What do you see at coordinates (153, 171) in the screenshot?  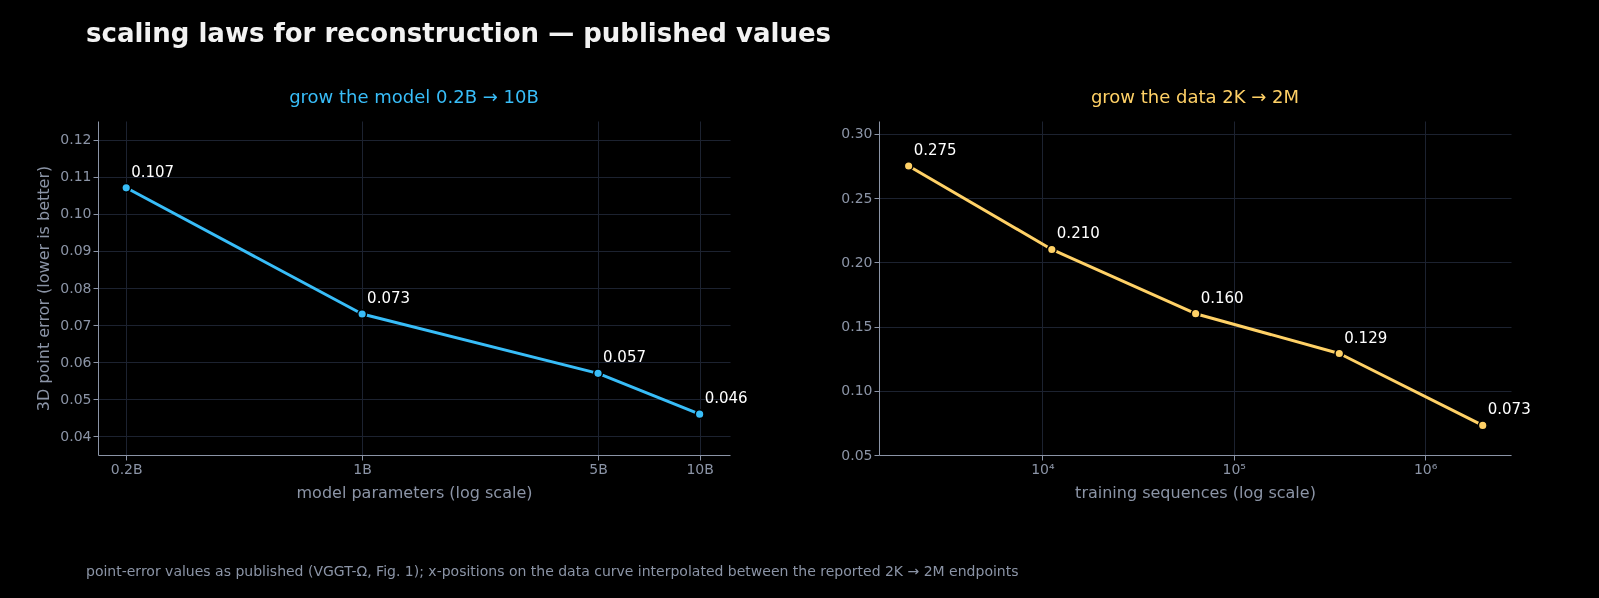 I see `data-label: 0.107` at bounding box center [153, 171].